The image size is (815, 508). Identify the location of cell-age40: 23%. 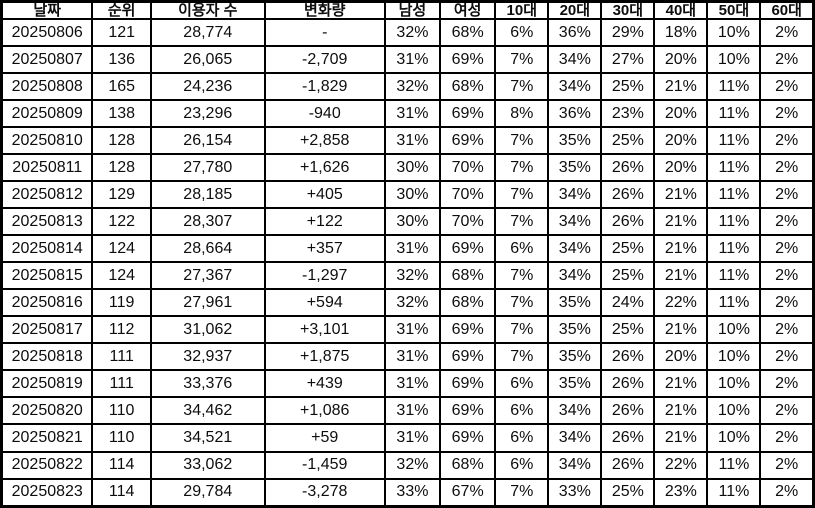
(681, 492).